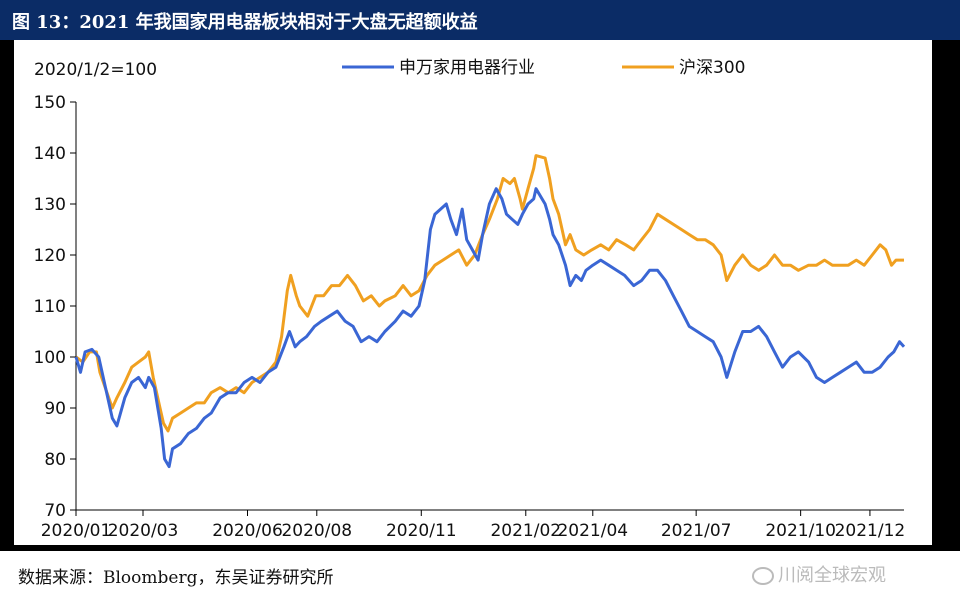  Describe the element at coordinates (7, 318) in the screenshot. I see `frame-left` at that location.